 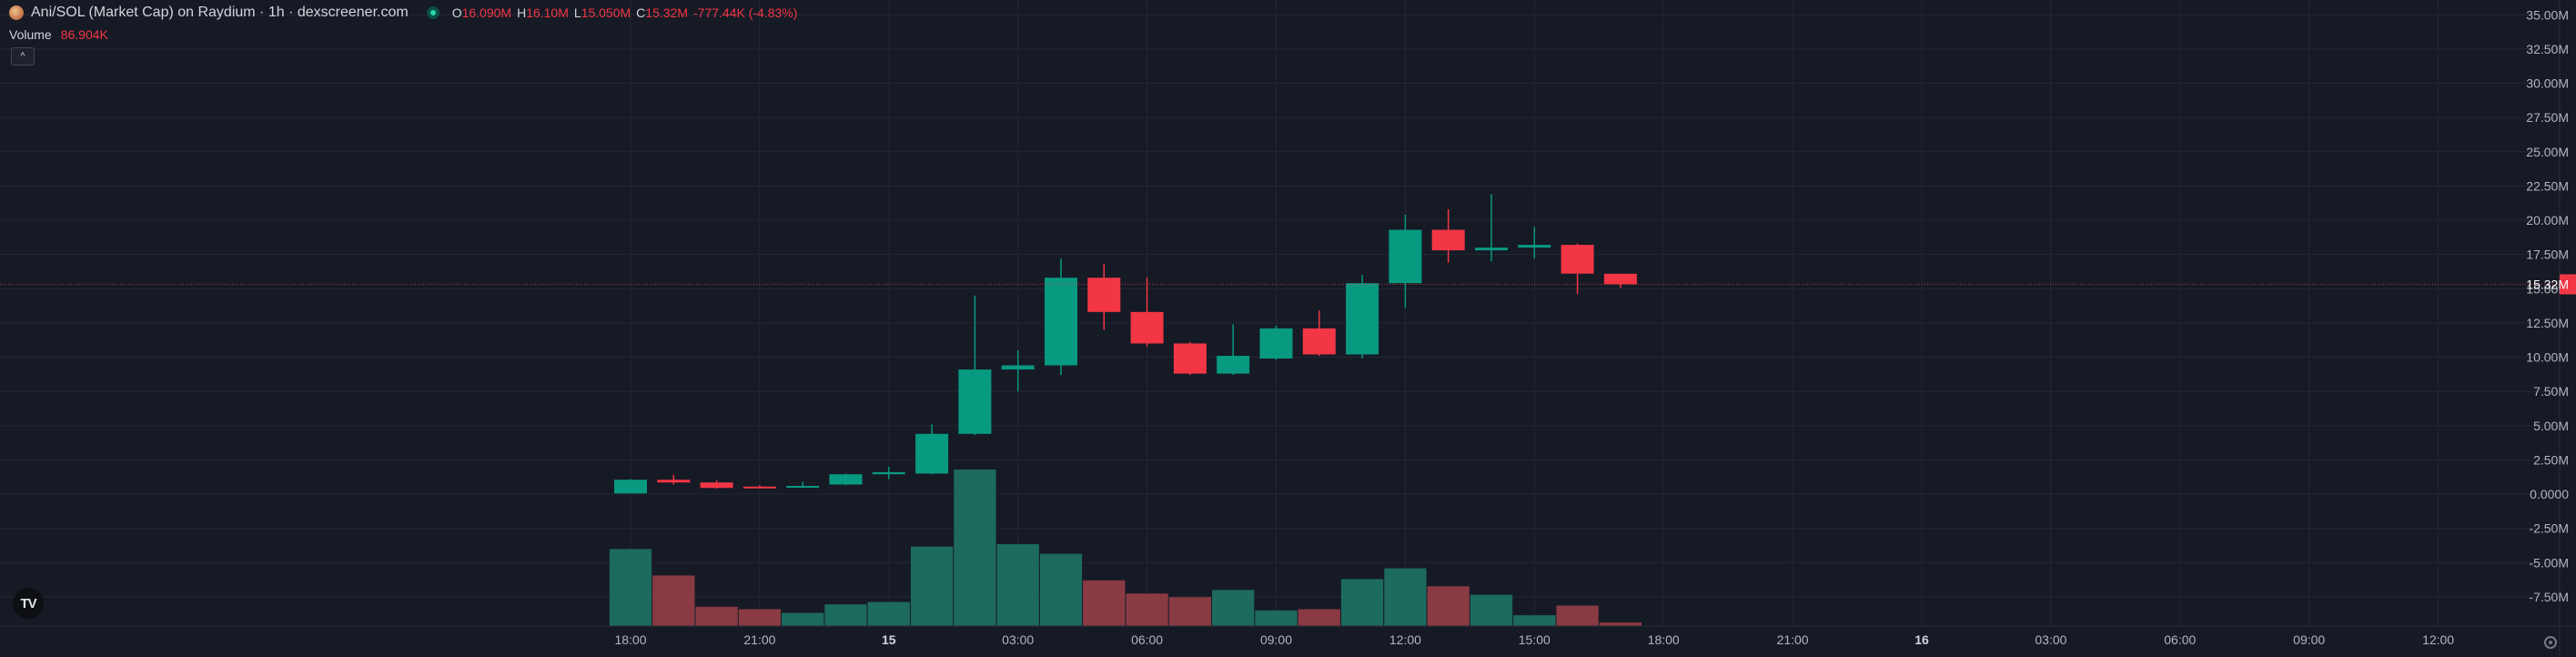 I want to click on close-value: 15.32M, so click(x=666, y=12).